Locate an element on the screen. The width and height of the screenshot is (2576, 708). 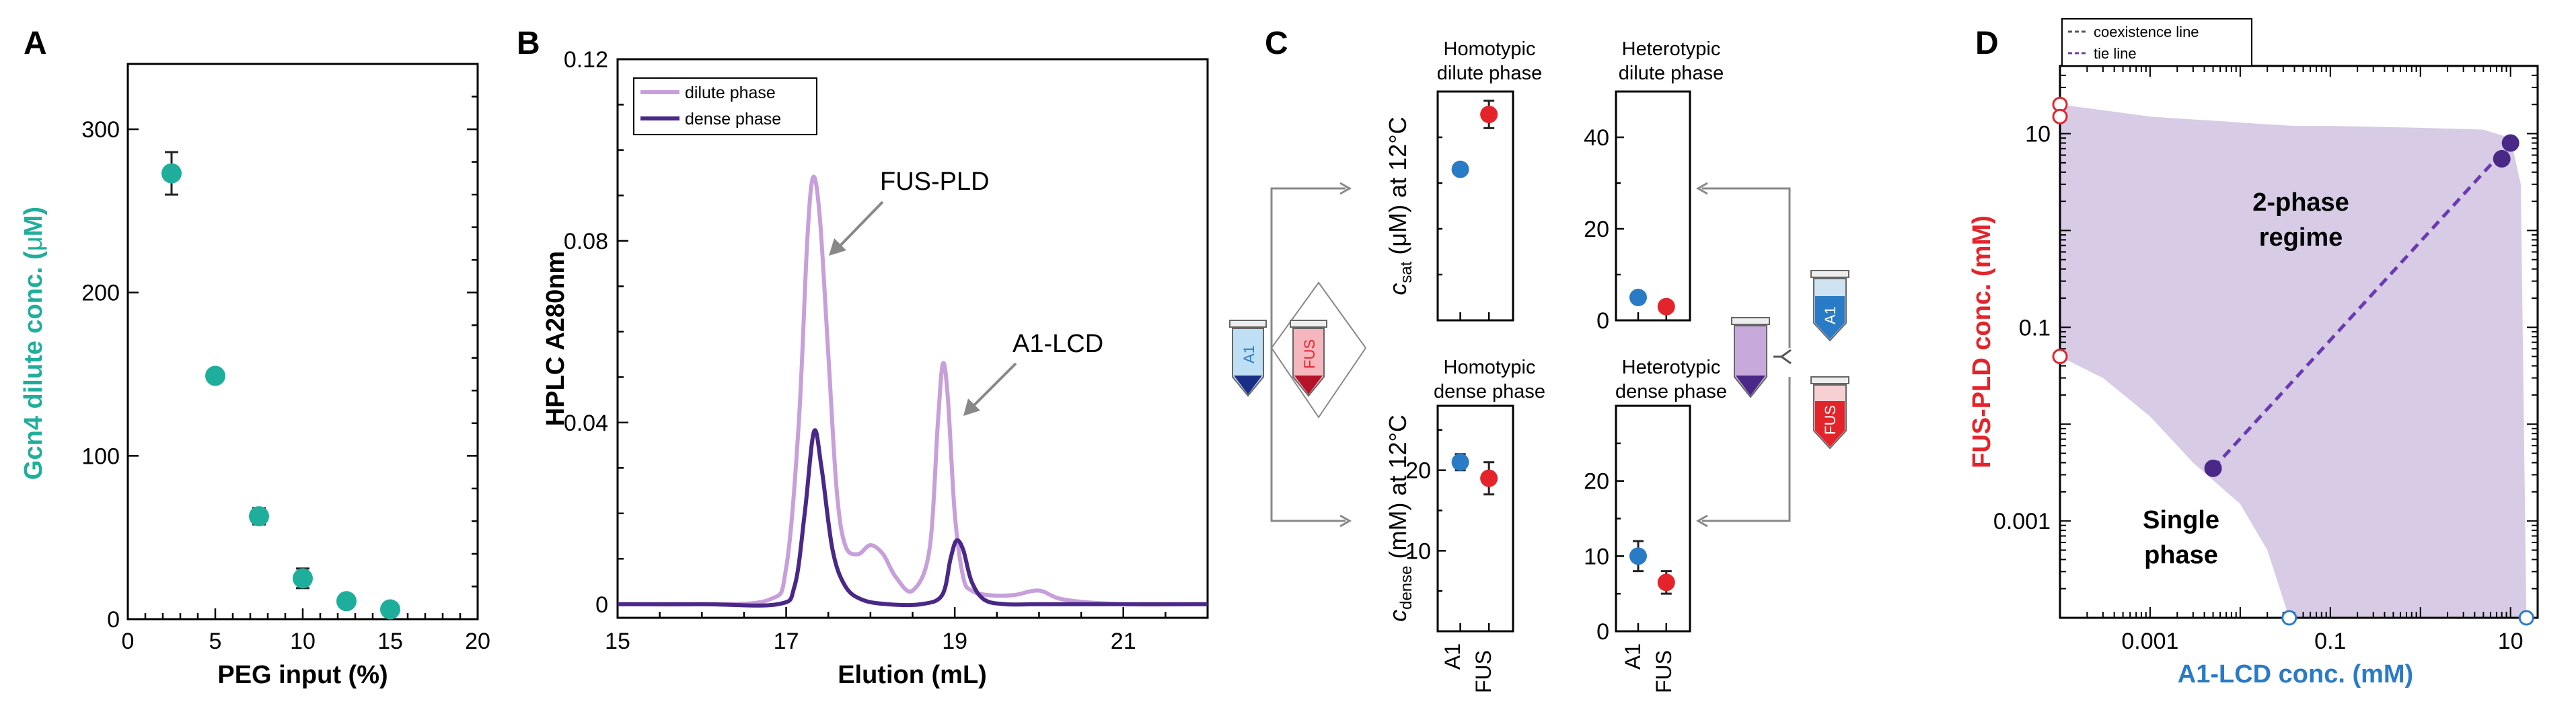
cat-fus-heterotypic: FUS is located at coordinates (1664, 671).